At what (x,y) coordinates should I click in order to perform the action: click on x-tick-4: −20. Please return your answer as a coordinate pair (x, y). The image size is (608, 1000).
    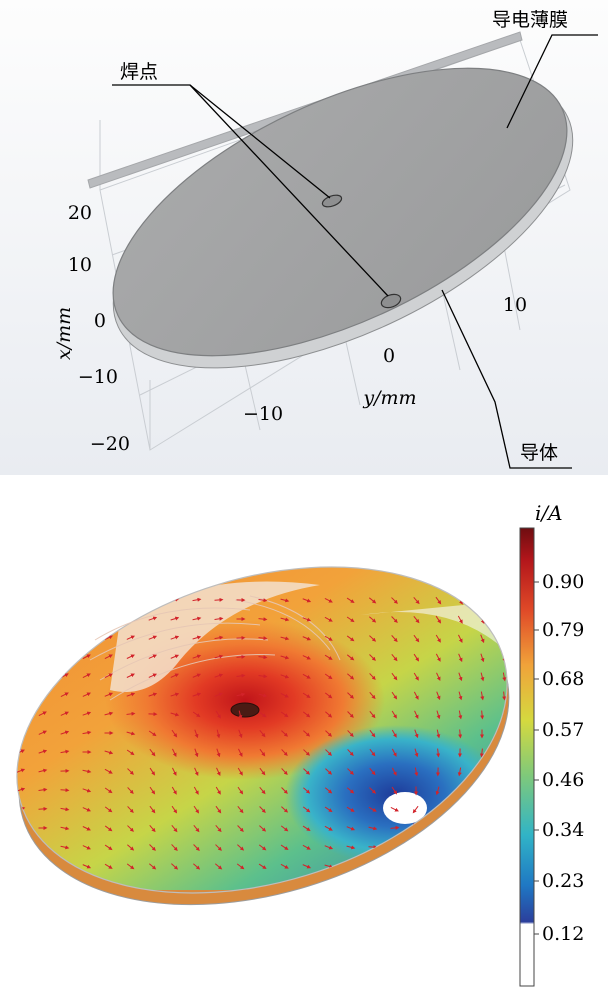
    Looking at the image, I should click on (110, 444).